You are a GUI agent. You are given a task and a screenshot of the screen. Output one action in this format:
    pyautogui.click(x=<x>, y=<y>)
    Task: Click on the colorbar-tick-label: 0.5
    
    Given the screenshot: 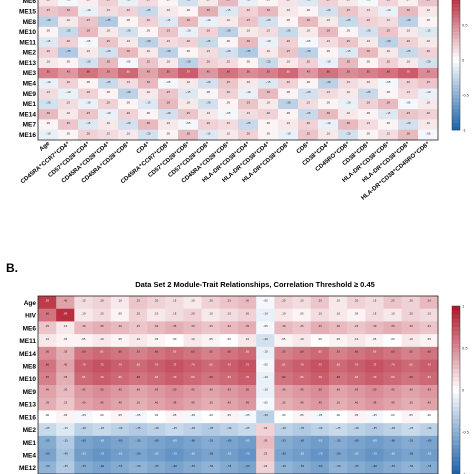 What is the action you would take?
    pyautogui.click(x=465, y=25)
    